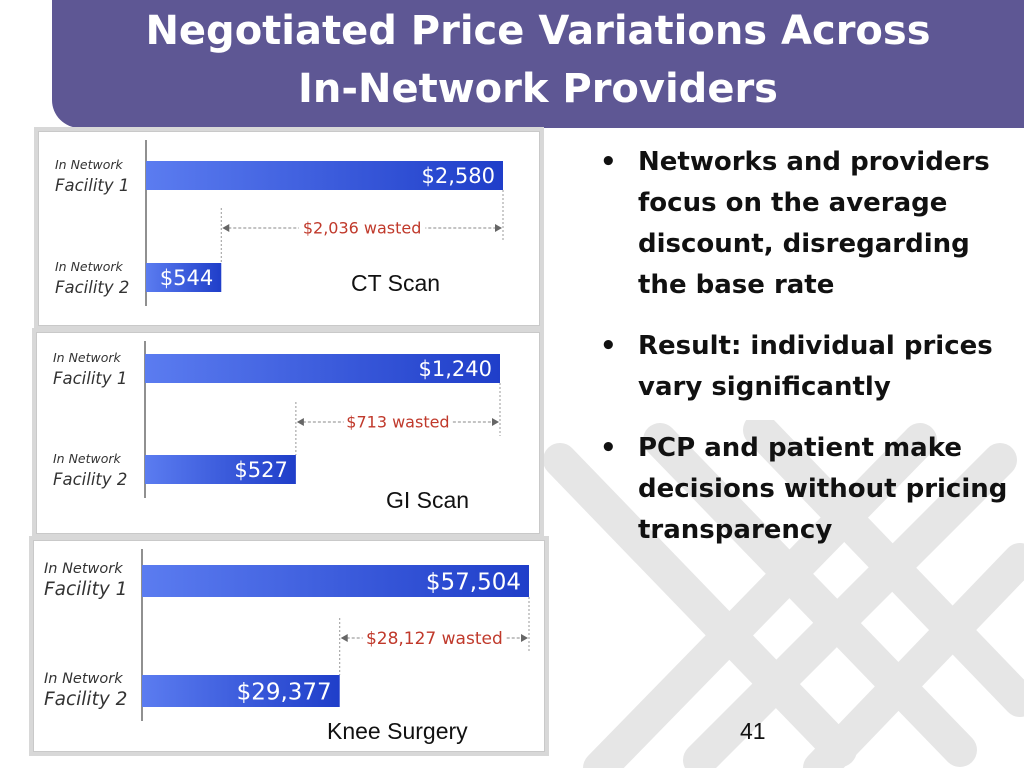  Describe the element at coordinates (428, 500) in the screenshot. I see `chart-caption-gi-scan: GI Scan` at that location.